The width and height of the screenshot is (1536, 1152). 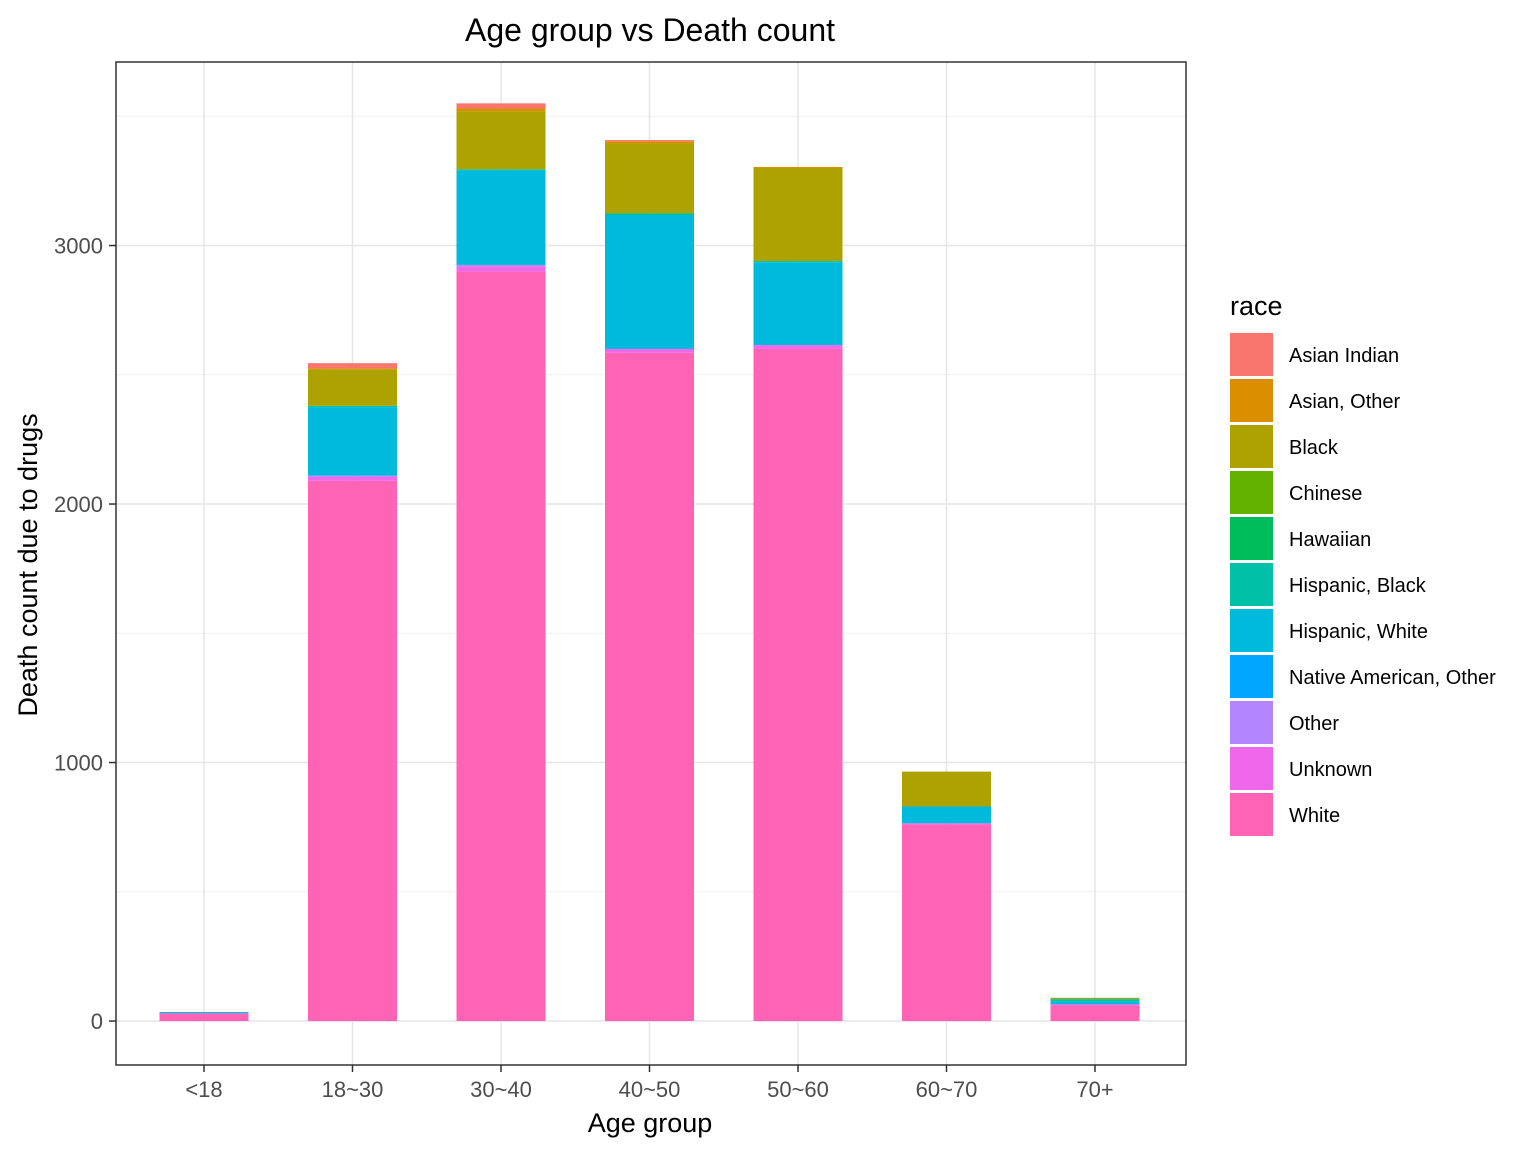 I want to click on y-axis-title: Death count due to drugs, so click(x=28, y=564).